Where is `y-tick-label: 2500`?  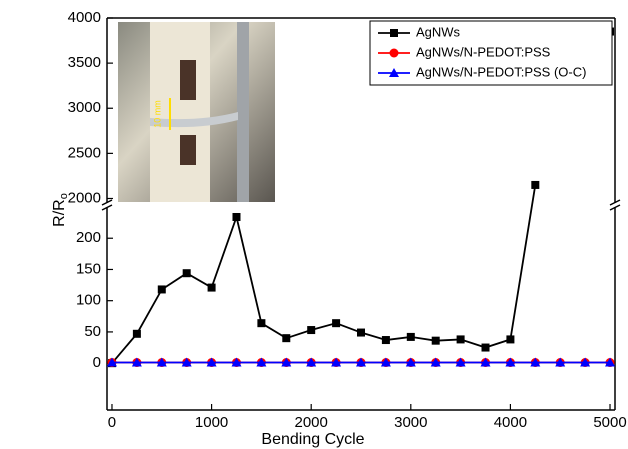 y-tick-label: 2500 is located at coordinates (84, 152).